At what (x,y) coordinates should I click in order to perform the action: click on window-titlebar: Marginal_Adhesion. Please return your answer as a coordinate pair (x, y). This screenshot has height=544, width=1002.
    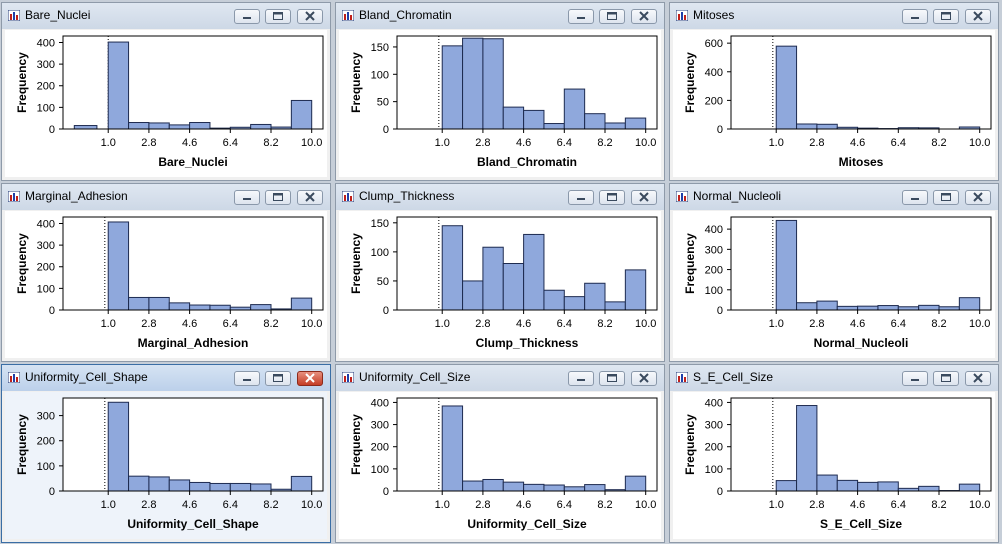
    Looking at the image, I should click on (166, 197).